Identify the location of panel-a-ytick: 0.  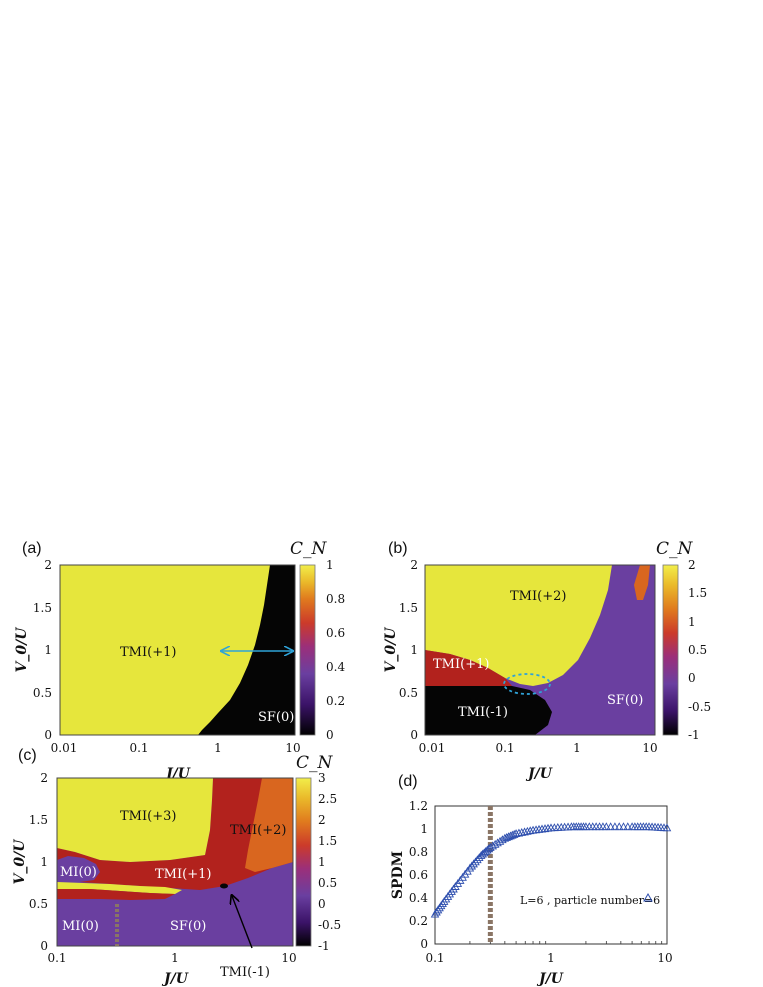
(48, 735).